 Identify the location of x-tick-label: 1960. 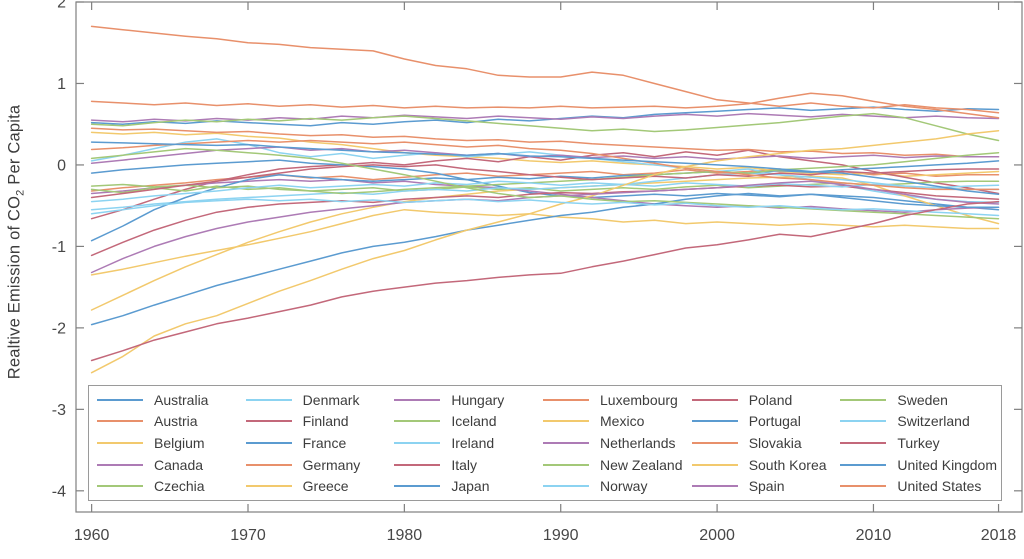
(92, 535).